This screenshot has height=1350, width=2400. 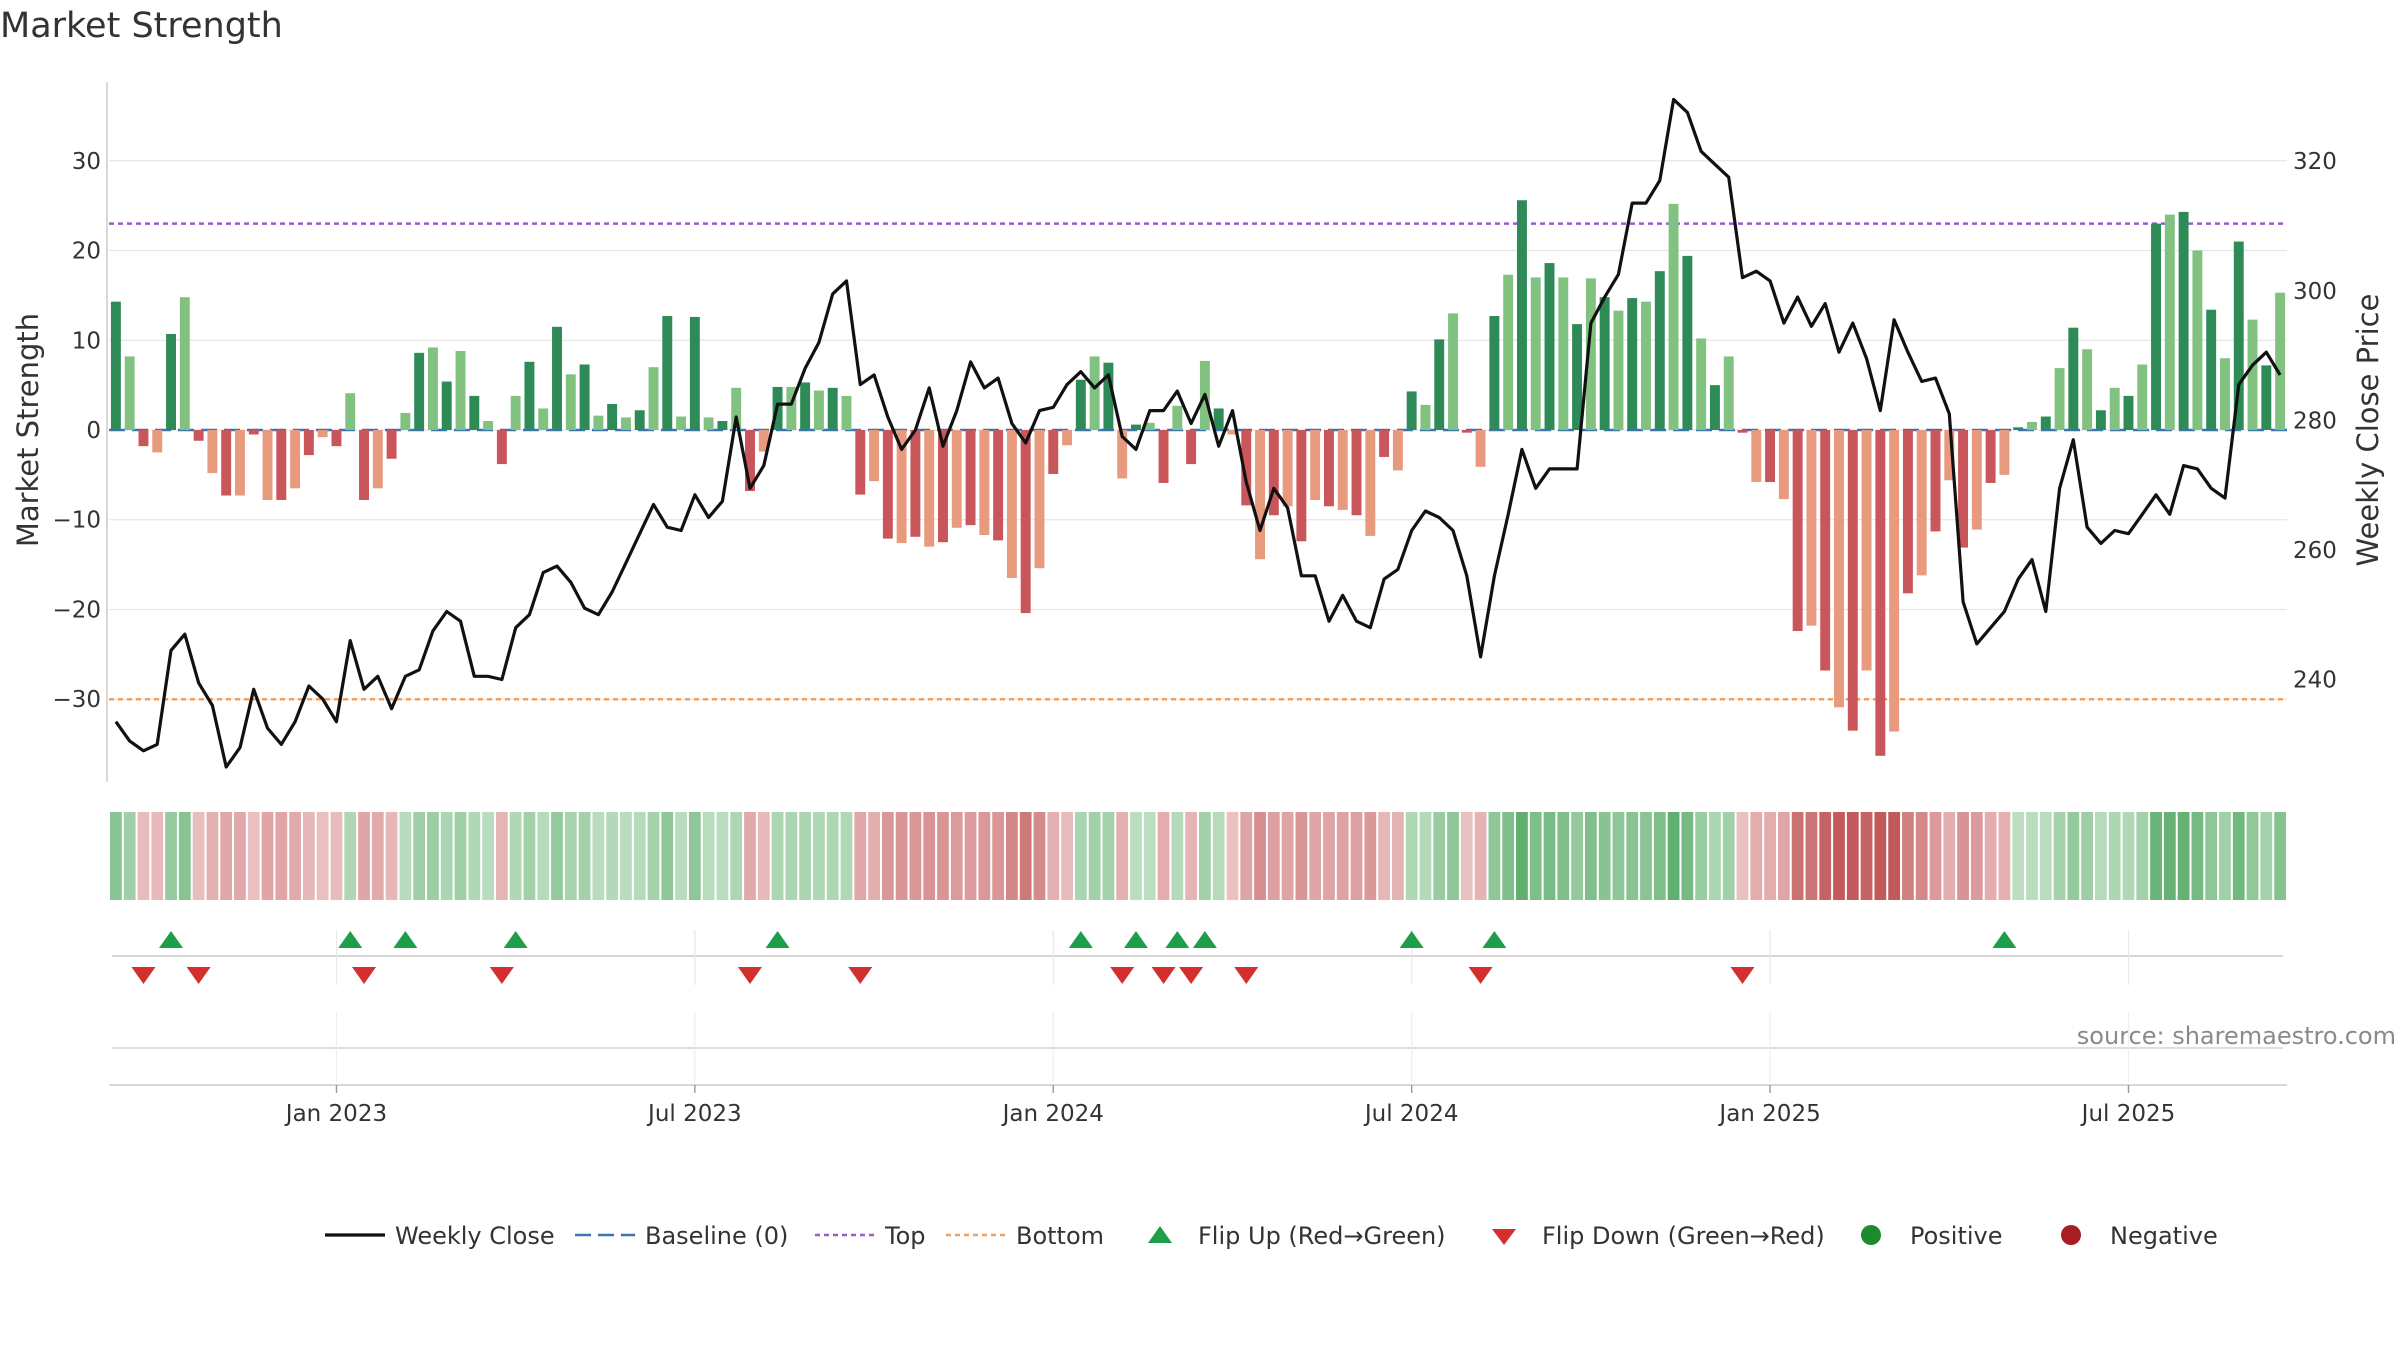 I want to click on y-tick-left: 0, so click(x=93, y=431).